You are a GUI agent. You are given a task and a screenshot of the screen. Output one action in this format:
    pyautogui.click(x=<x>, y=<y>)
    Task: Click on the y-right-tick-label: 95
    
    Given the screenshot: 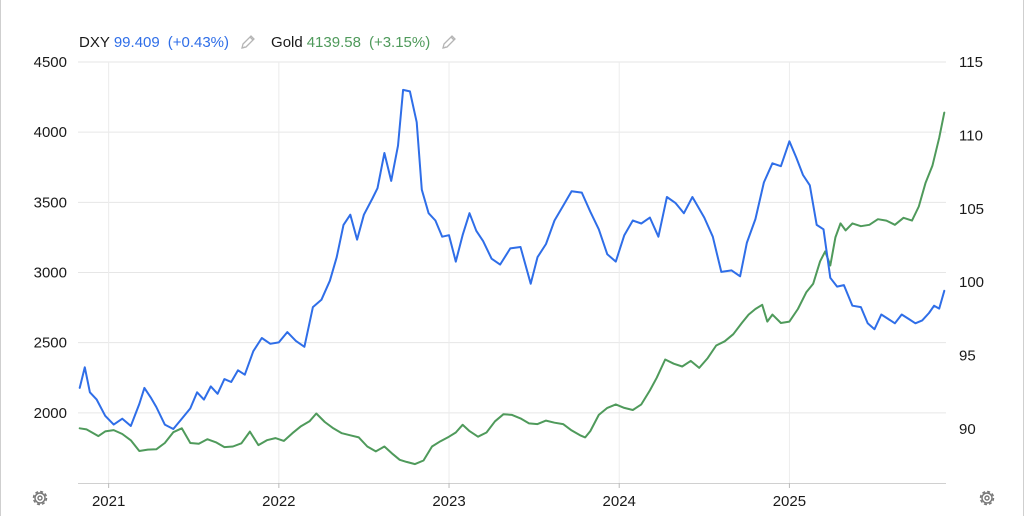 What is the action you would take?
    pyautogui.click(x=967, y=356)
    